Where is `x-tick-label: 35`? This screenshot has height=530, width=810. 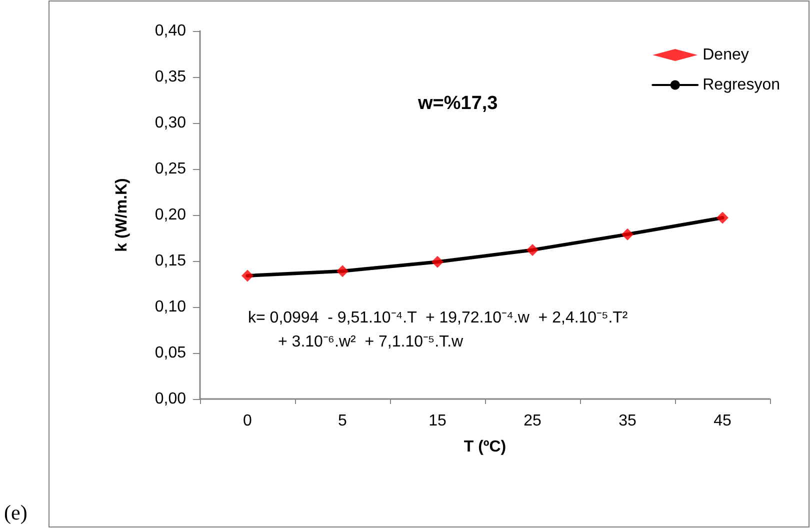
x-tick-label: 35 is located at coordinates (627, 421).